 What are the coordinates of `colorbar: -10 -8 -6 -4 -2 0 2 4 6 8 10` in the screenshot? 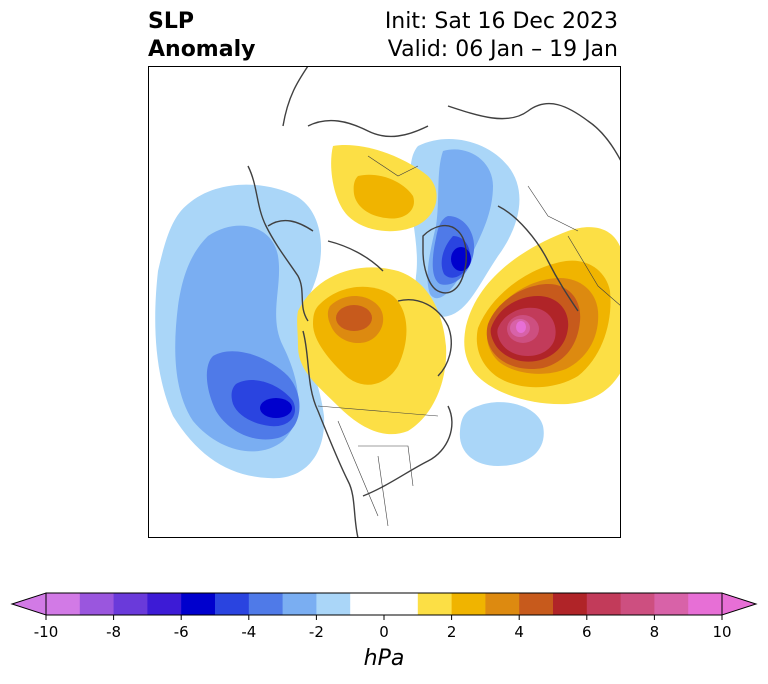 It's located at (384, 616).